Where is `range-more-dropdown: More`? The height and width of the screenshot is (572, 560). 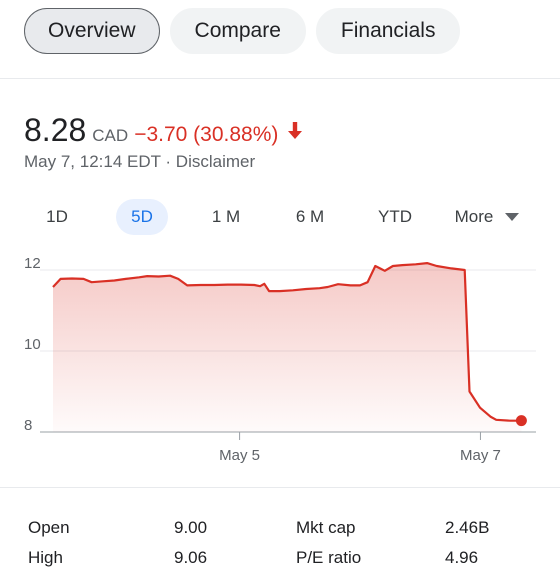
range-more-dropdown: More is located at coordinates (487, 217).